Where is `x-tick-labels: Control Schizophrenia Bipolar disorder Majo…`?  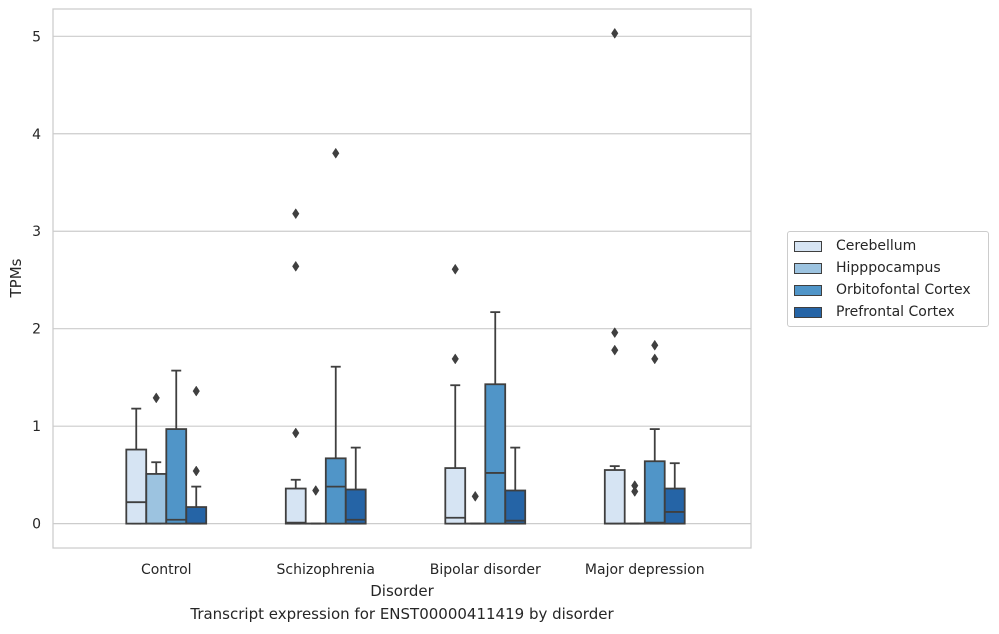 x-tick-labels: Control Schizophrenia Bipolar disorder Majo… is located at coordinates (423, 570).